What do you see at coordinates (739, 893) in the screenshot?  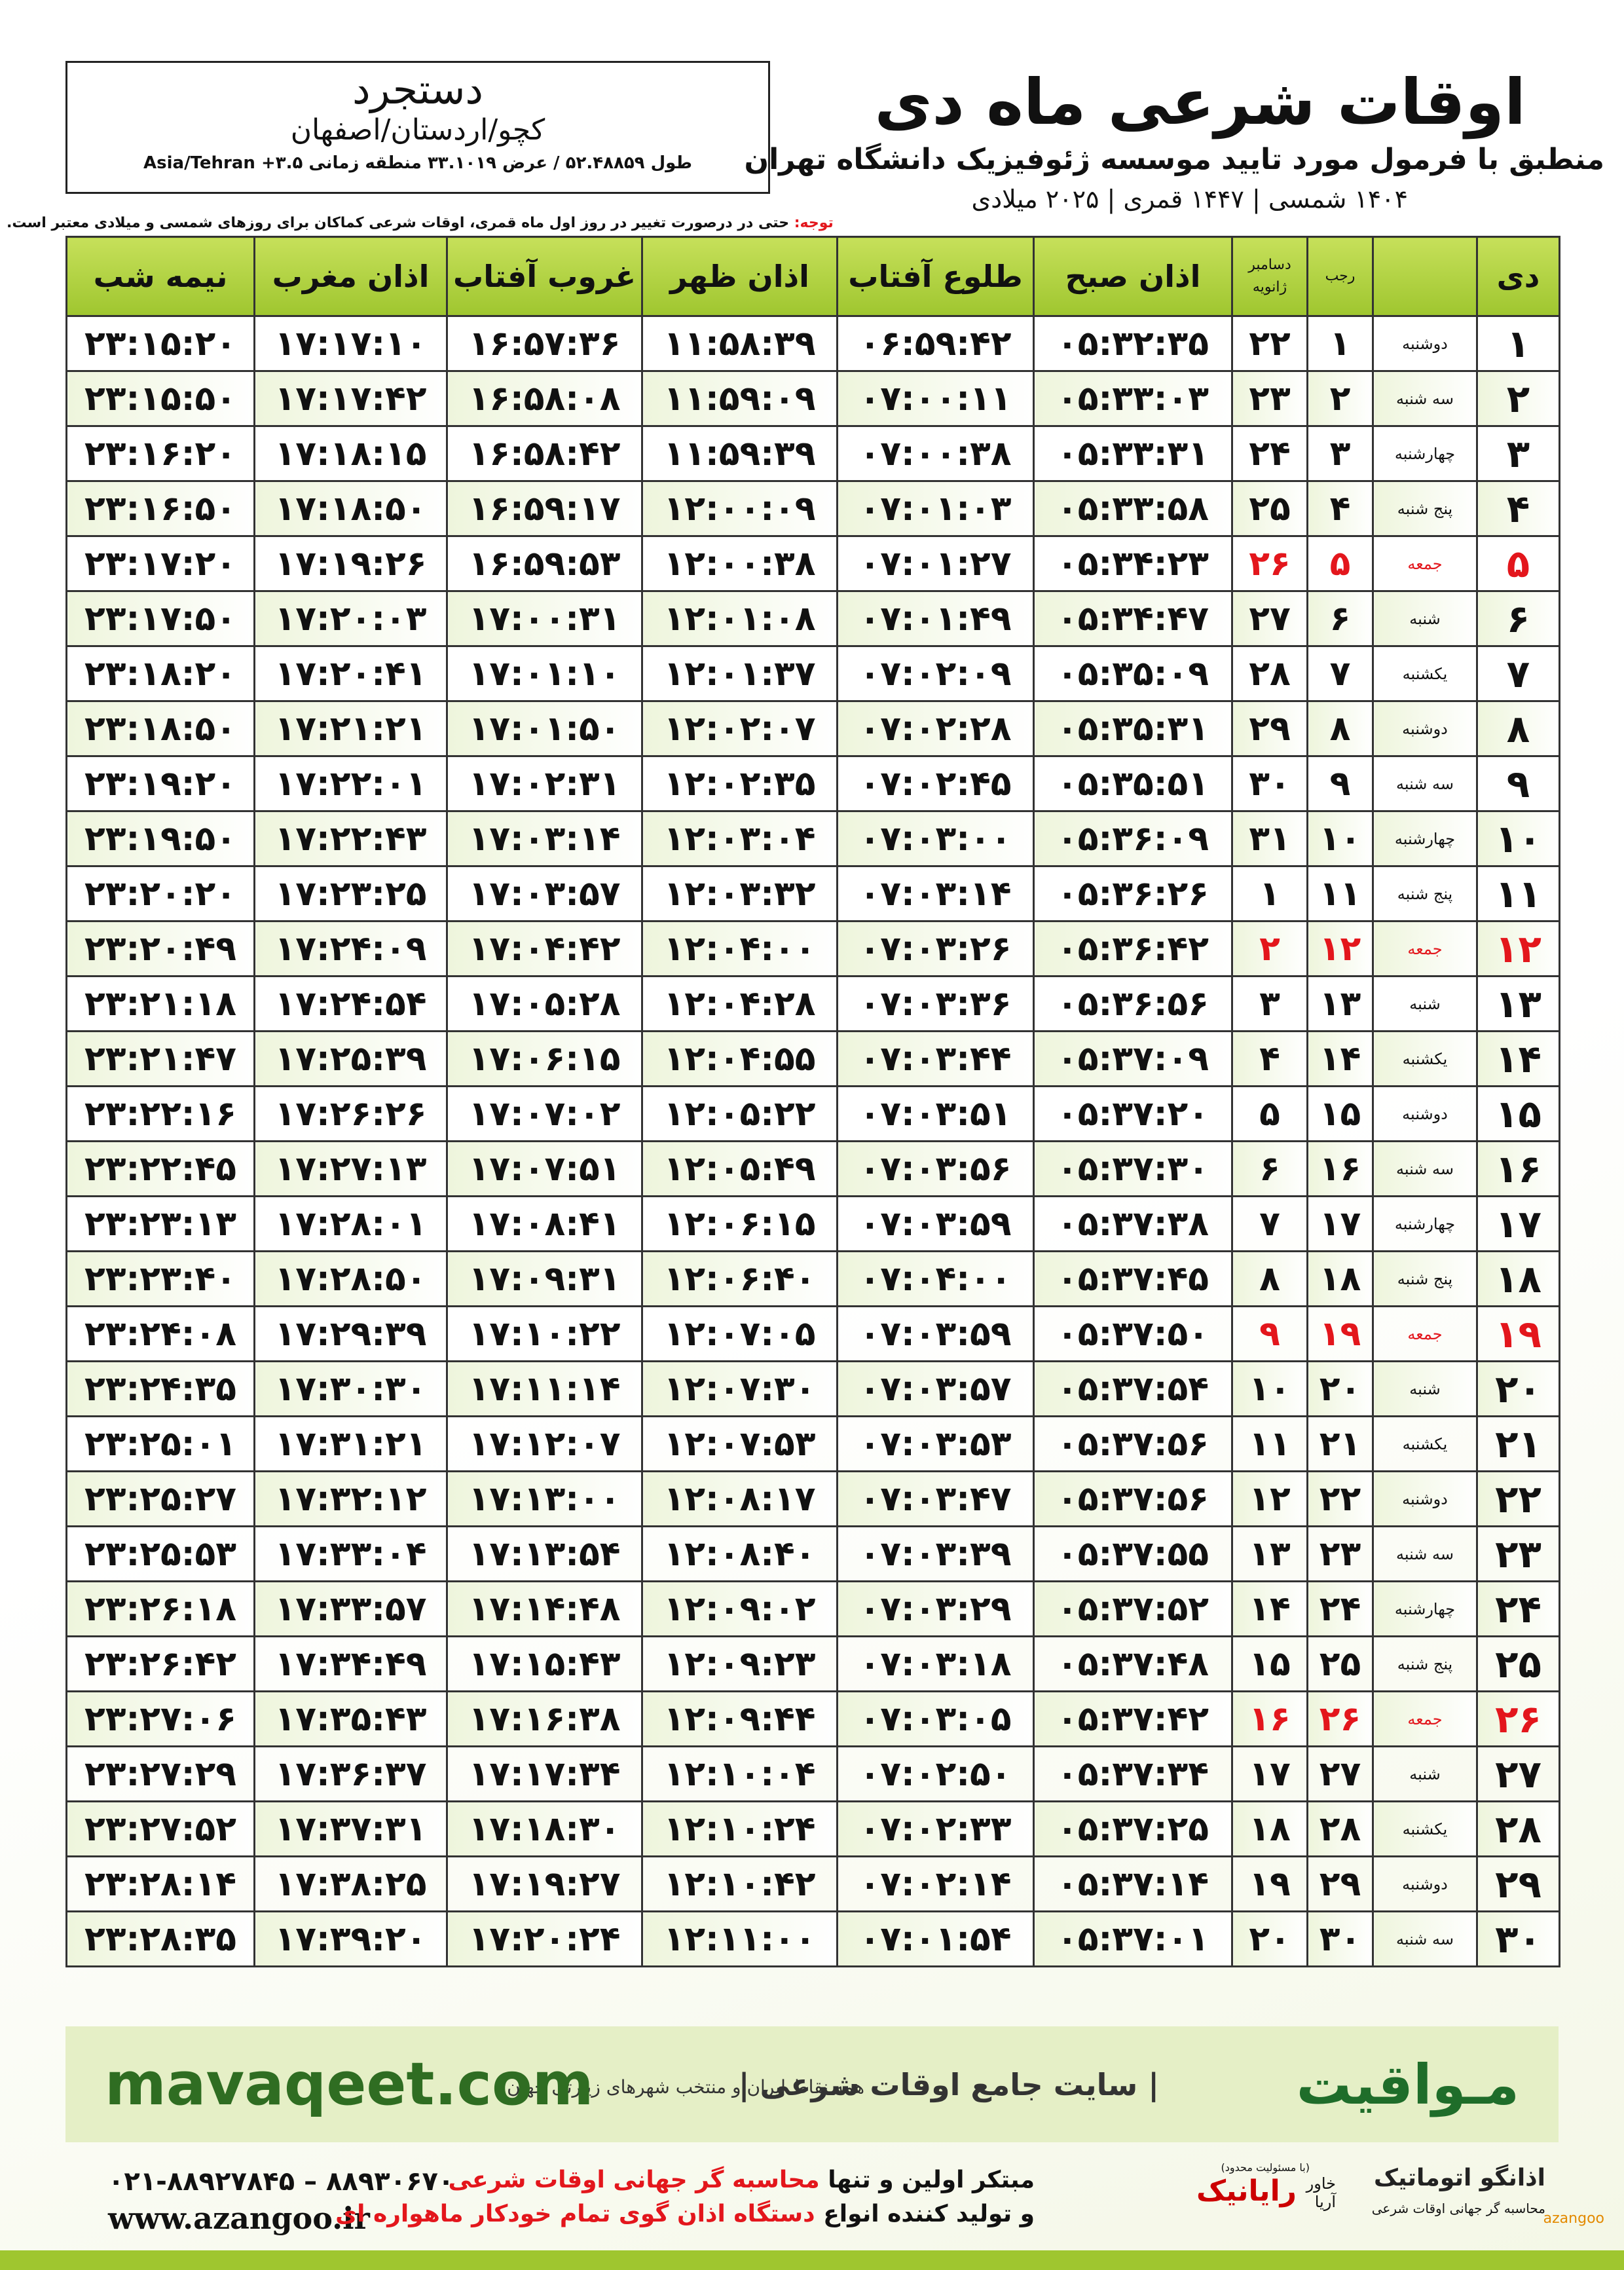 I see `time-cell: ۱۲:۰۳:۳۲` at bounding box center [739, 893].